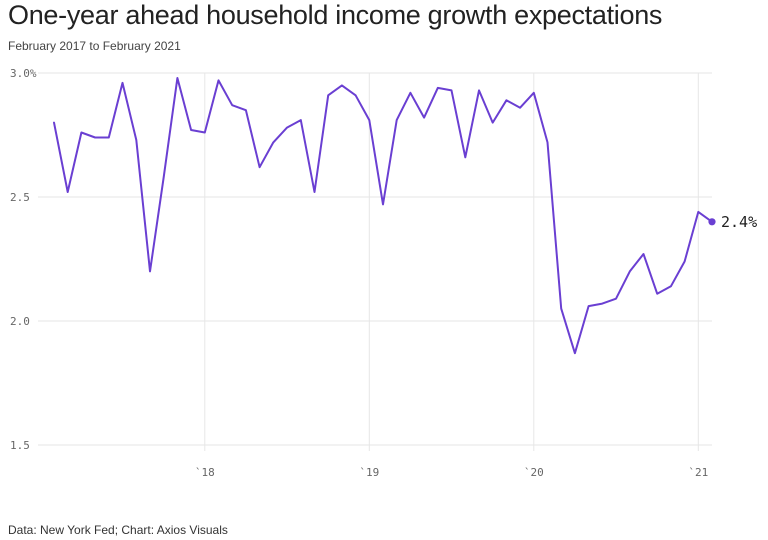 This screenshot has width=768, height=540. Describe the element at coordinates (118, 530) in the screenshot. I see `source-note: Data: New York Fed; Chart: Axios Visuals` at that location.